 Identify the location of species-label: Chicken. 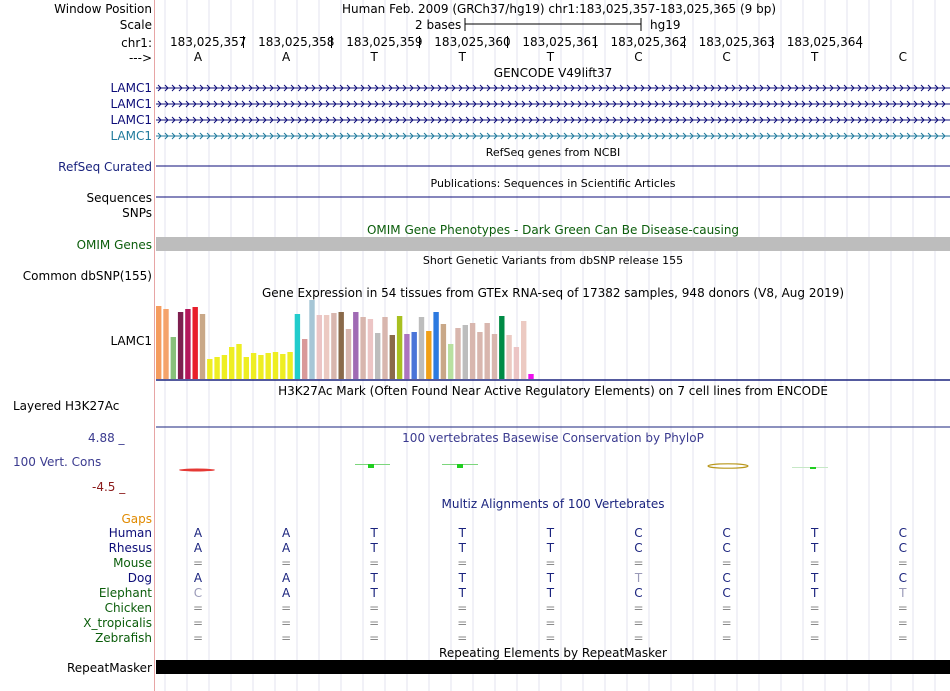
(128, 608).